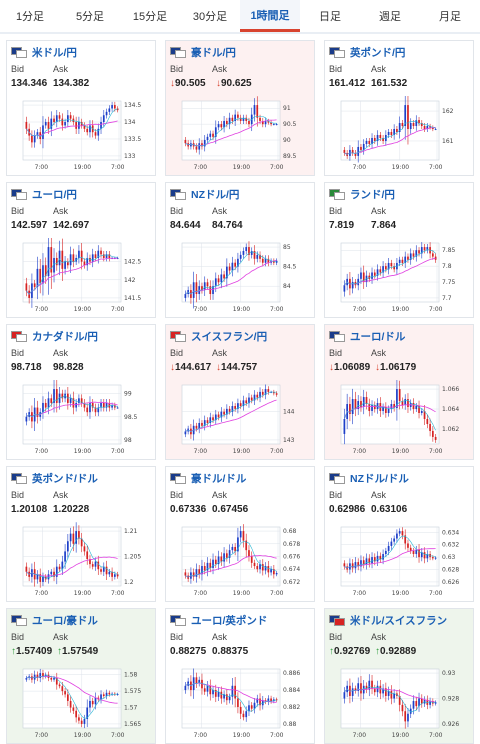 This screenshot has width=480, height=744. I want to click on price-chart: 0.886 0.884 0.882 0.88 7:00 19:00 7:00, so click(240, 703).